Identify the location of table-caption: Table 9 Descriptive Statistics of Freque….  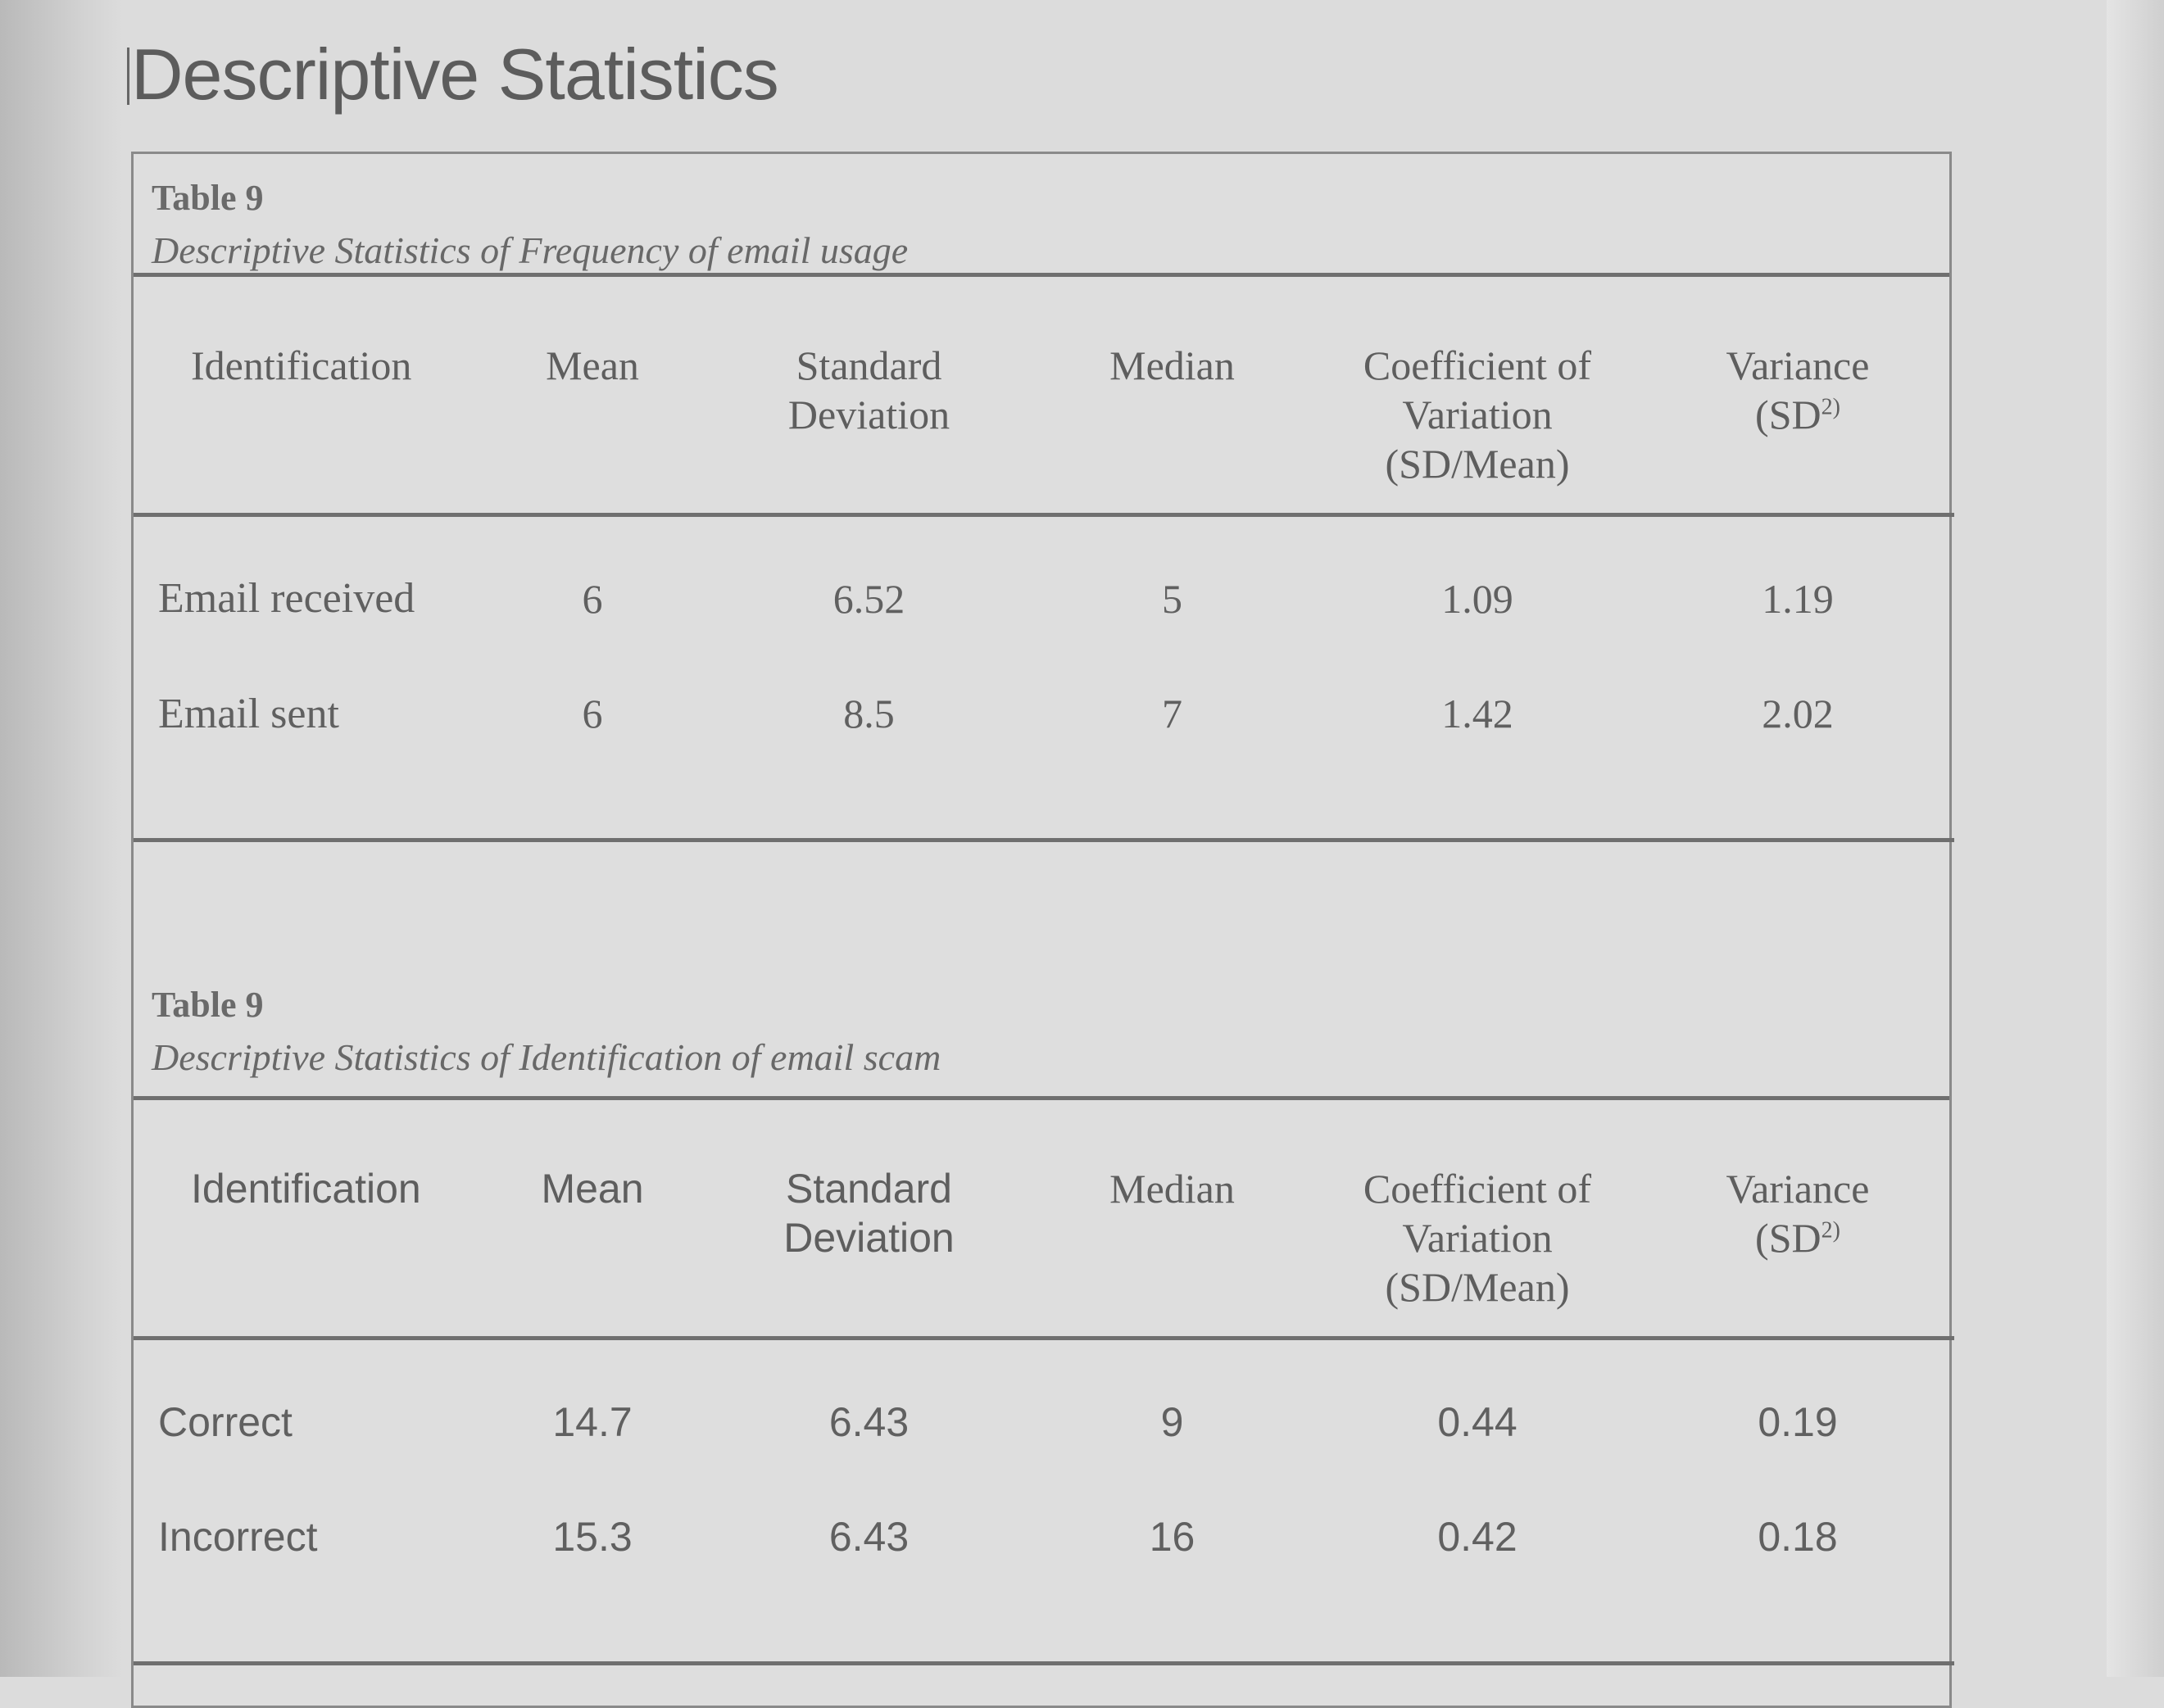
(1041, 216).